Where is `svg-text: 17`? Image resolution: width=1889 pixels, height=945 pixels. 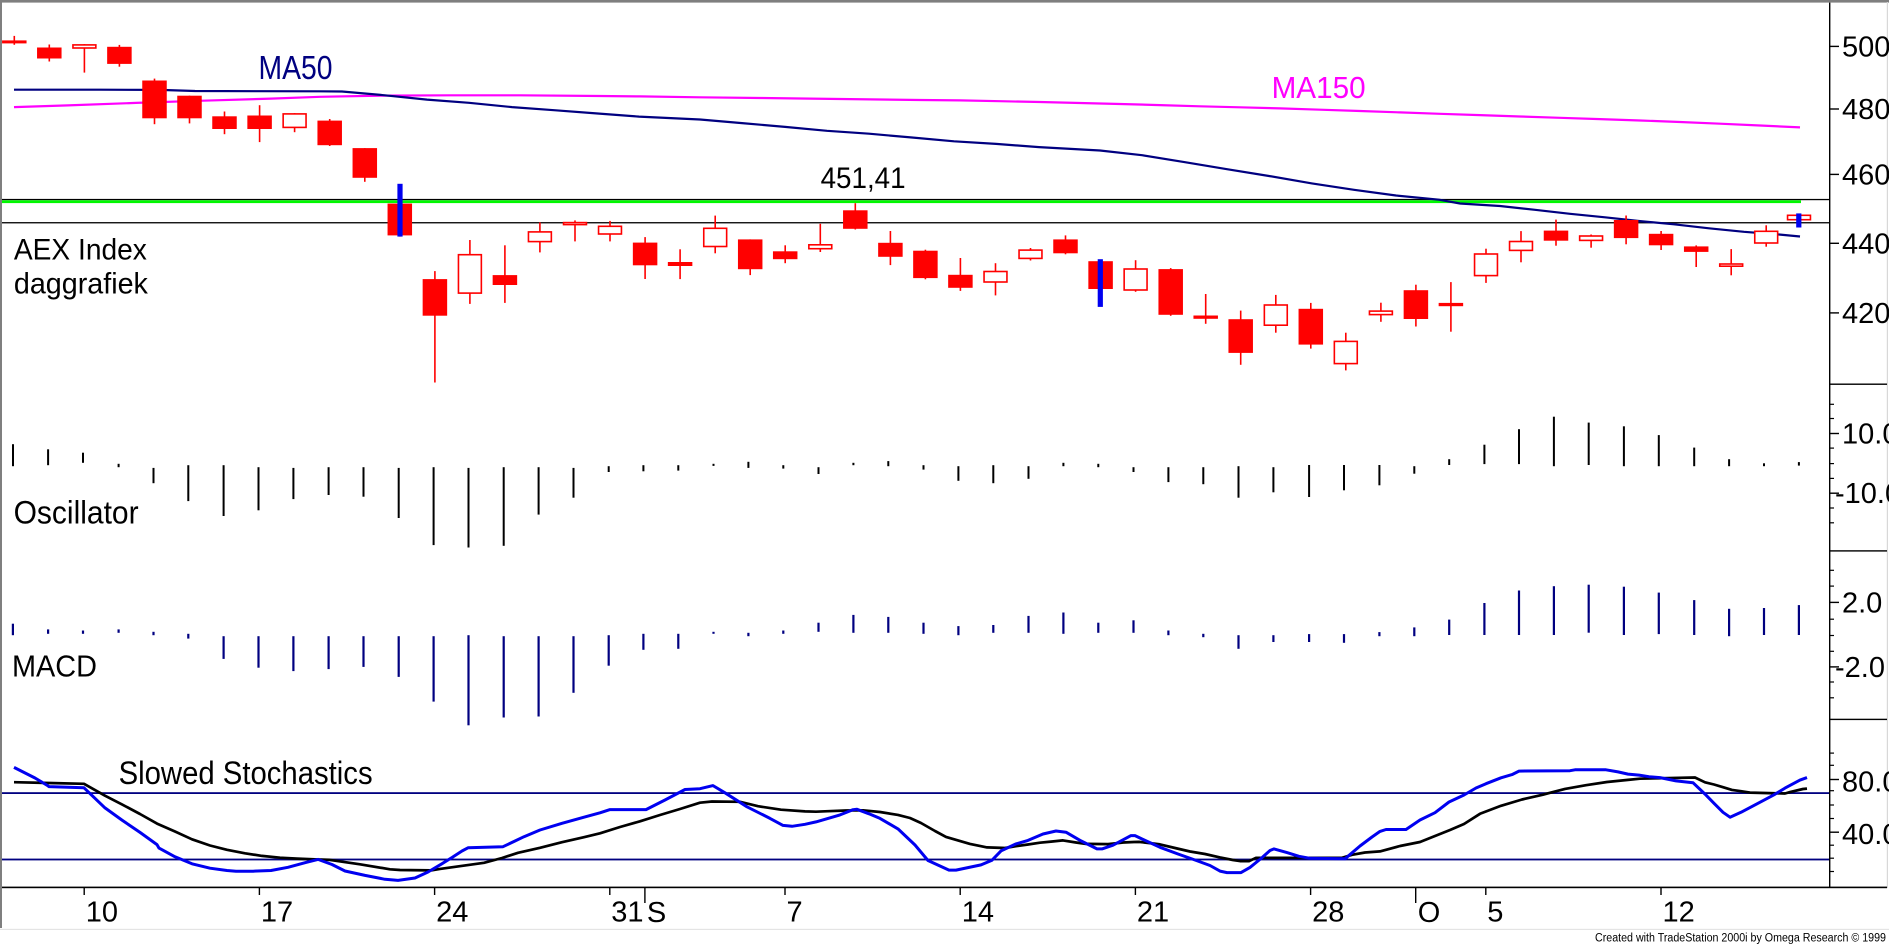 svg-text: 17 is located at coordinates (277, 913).